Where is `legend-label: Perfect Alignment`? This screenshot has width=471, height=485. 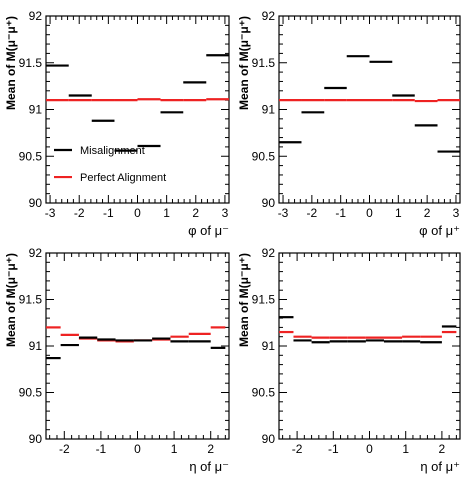 legend-label: Perfect Alignment is located at coordinates (123, 178).